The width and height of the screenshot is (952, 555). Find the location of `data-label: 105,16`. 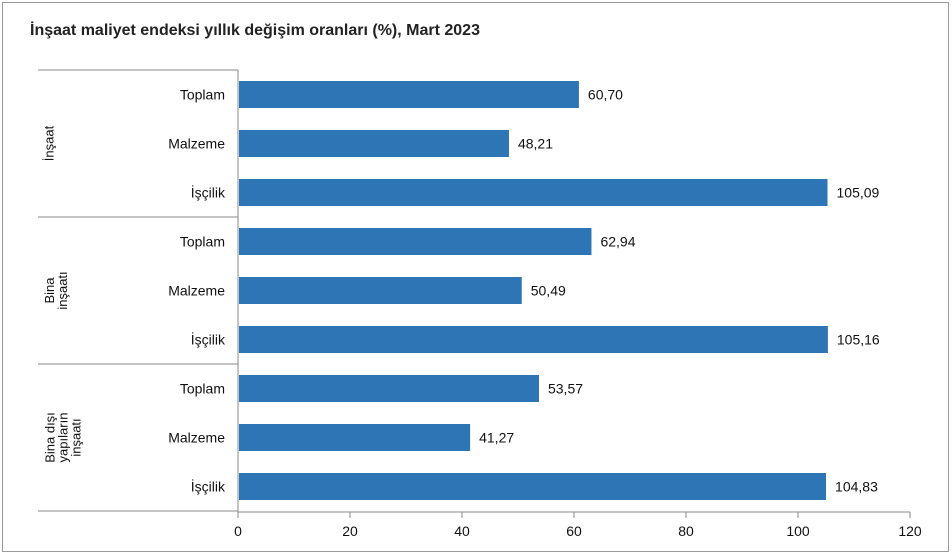

data-label: 105,16 is located at coordinates (858, 340).